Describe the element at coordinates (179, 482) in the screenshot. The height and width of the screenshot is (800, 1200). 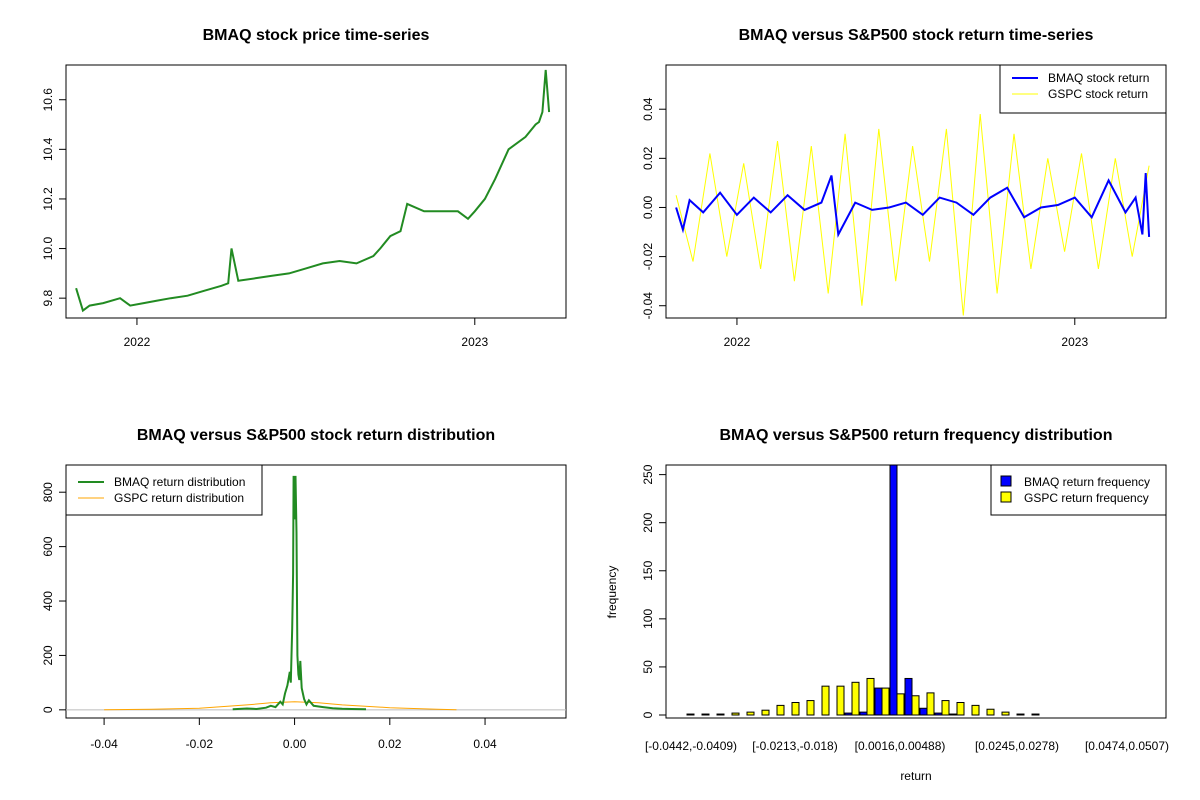
I see `legend-label: BMAQ return distribution` at that location.